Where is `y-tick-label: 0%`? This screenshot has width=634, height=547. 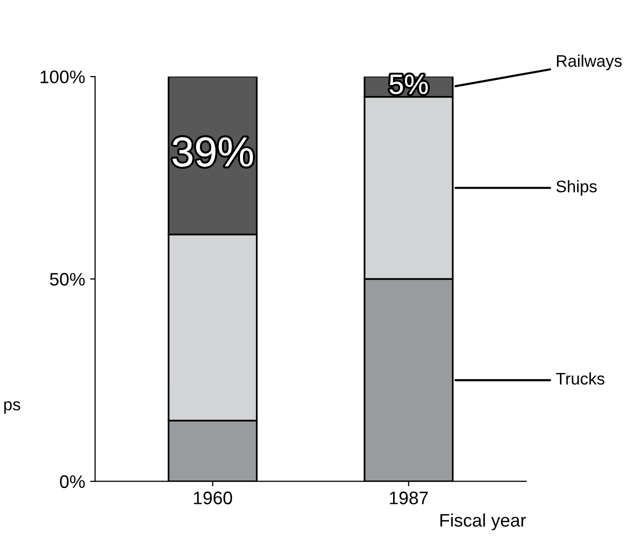
y-tick-label: 0% is located at coordinates (72, 481).